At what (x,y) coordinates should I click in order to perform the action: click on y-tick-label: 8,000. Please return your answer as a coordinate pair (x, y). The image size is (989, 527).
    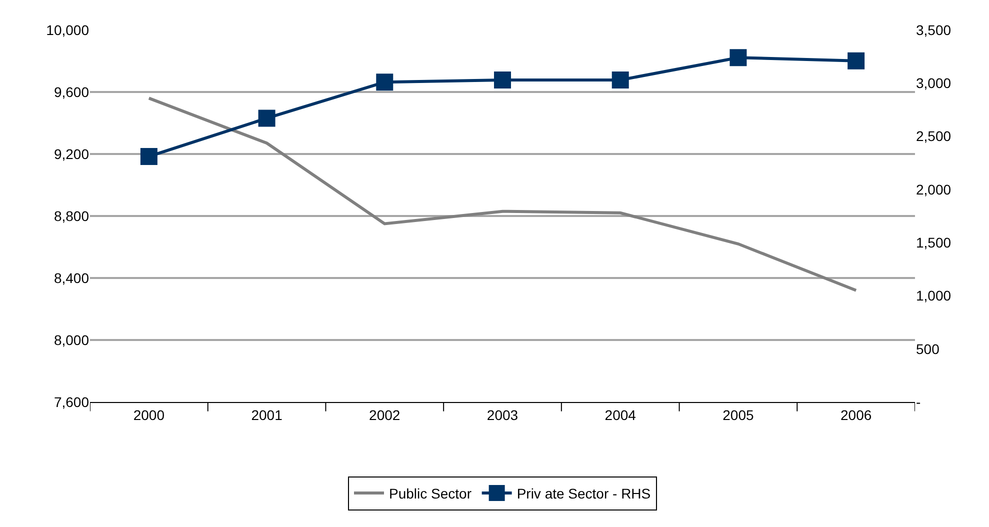
    Looking at the image, I should click on (72, 340).